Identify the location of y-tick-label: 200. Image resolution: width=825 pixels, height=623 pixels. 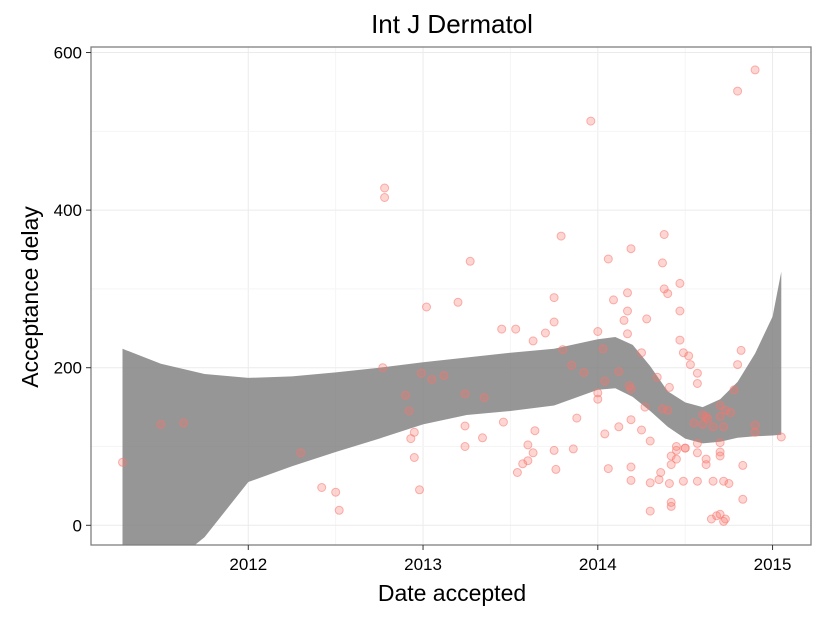
(68, 368).